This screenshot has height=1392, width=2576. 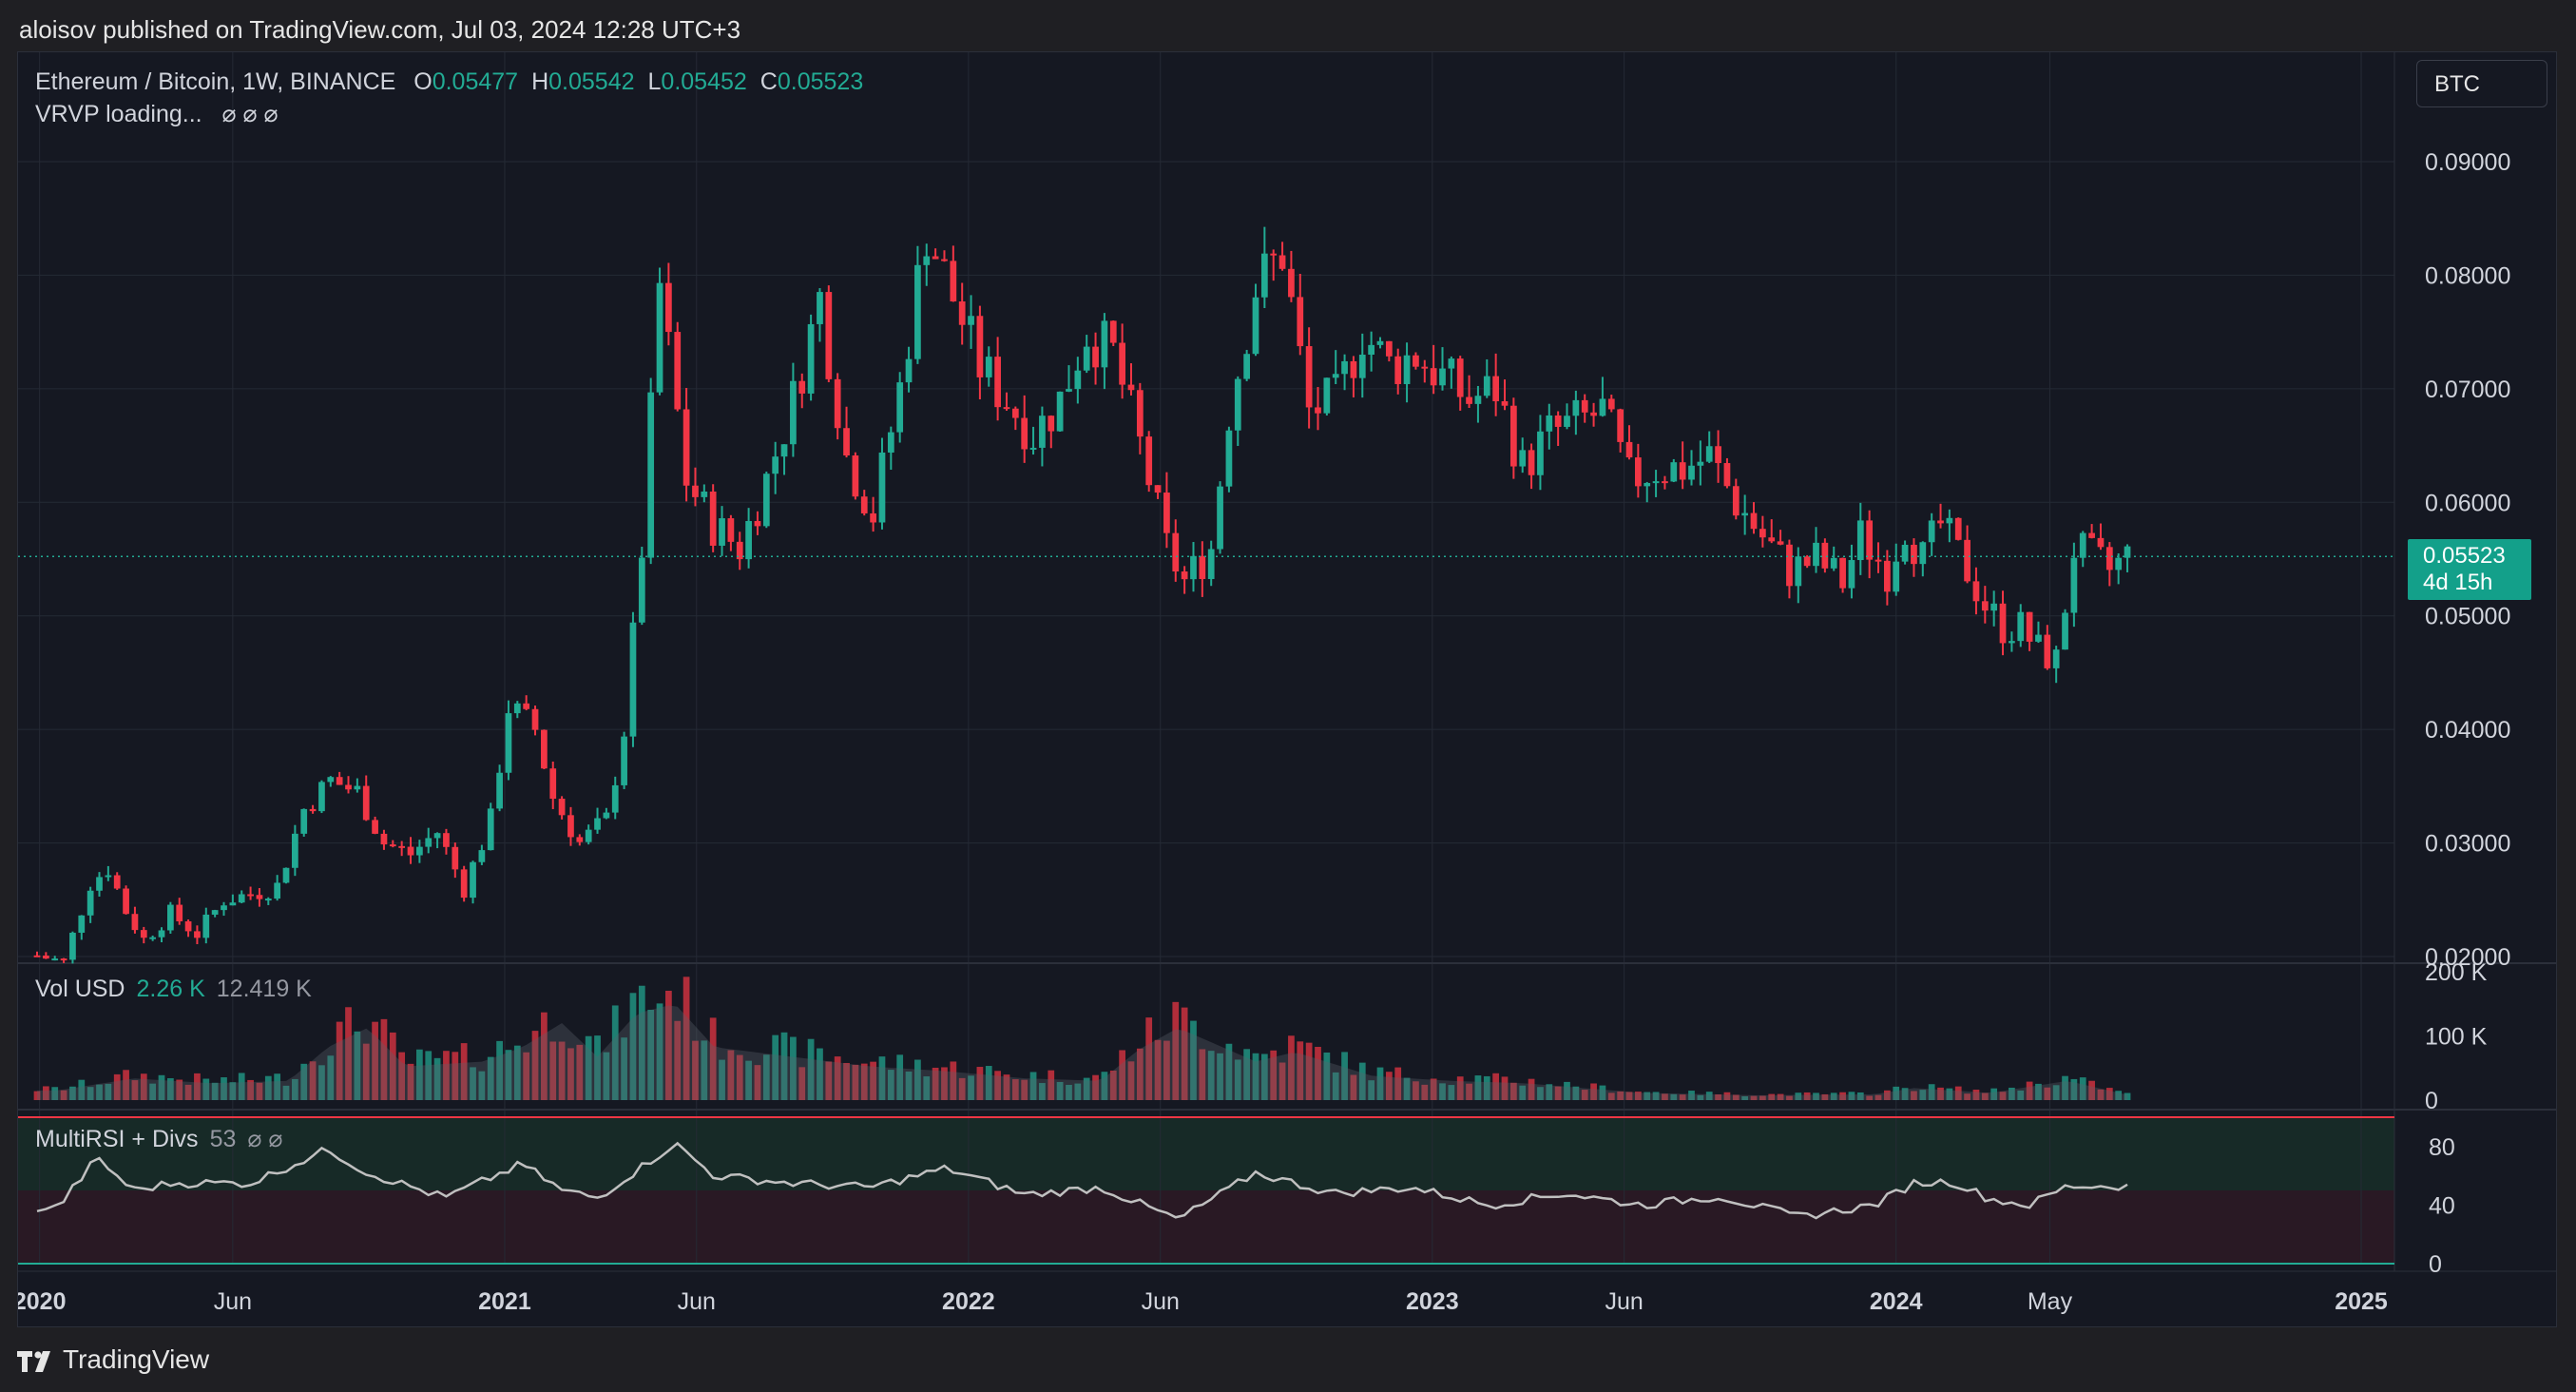 What do you see at coordinates (233, 1301) in the screenshot?
I see `time-axis-label-1: Jun` at bounding box center [233, 1301].